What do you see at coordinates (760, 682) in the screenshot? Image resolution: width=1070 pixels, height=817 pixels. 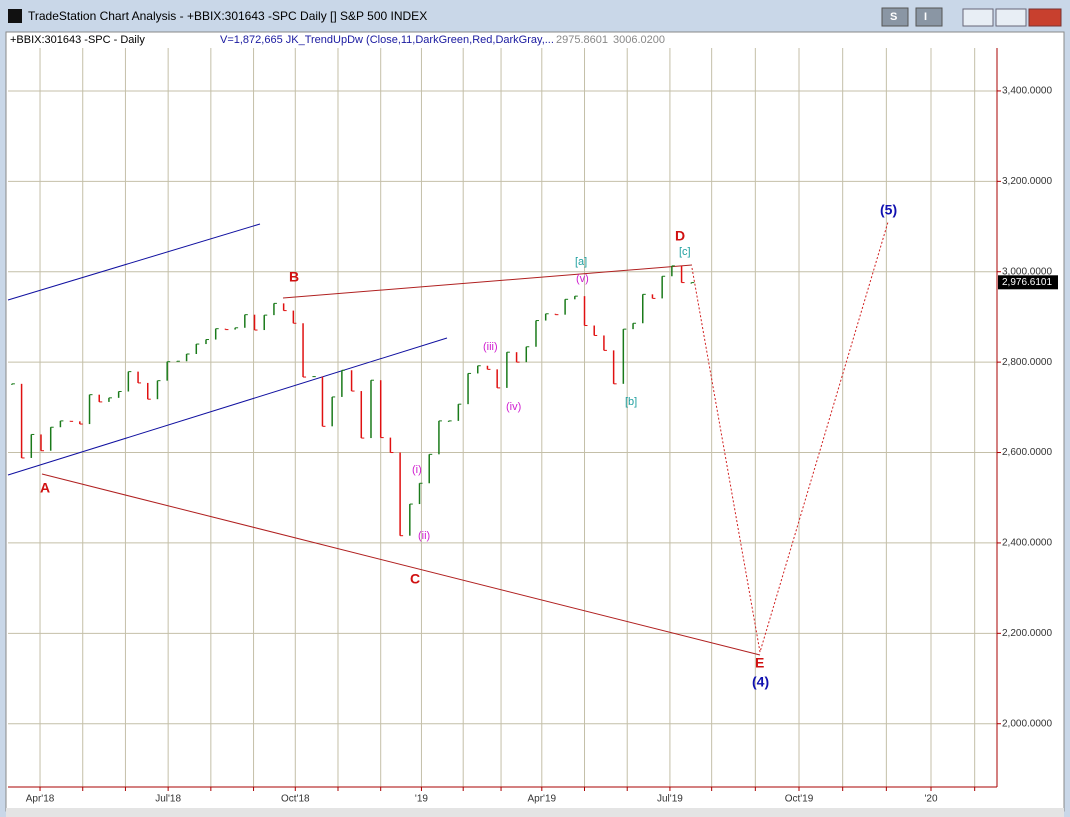 I see `wave-label: (4)` at bounding box center [760, 682].